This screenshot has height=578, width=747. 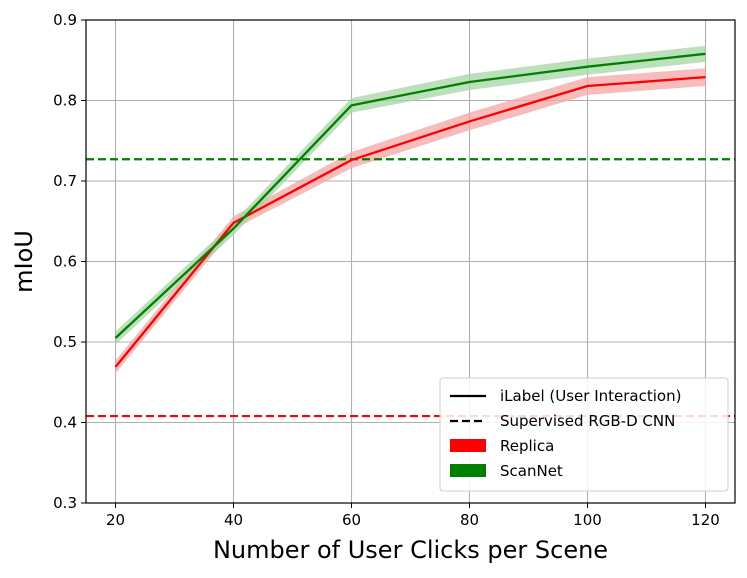 What do you see at coordinates (410, 550) in the screenshot?
I see `x-axis-label: Number of User Clicks per Scene` at bounding box center [410, 550].